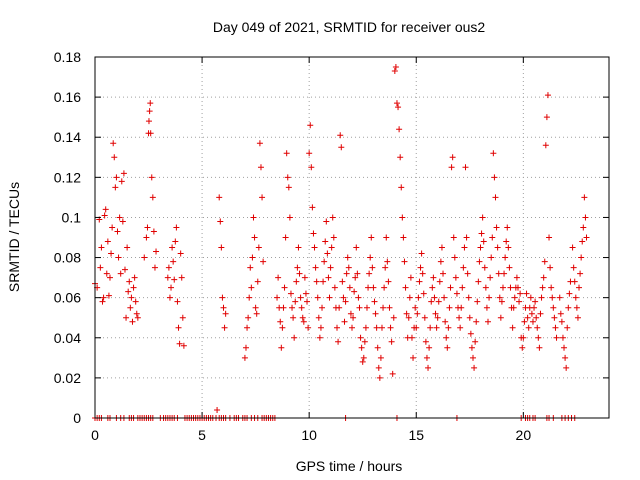 Image resolution: width=640 pixels, height=480 pixels. Describe the element at coordinates (67, 298) in the screenshot. I see `y-tick-label: 0.06` at that location.